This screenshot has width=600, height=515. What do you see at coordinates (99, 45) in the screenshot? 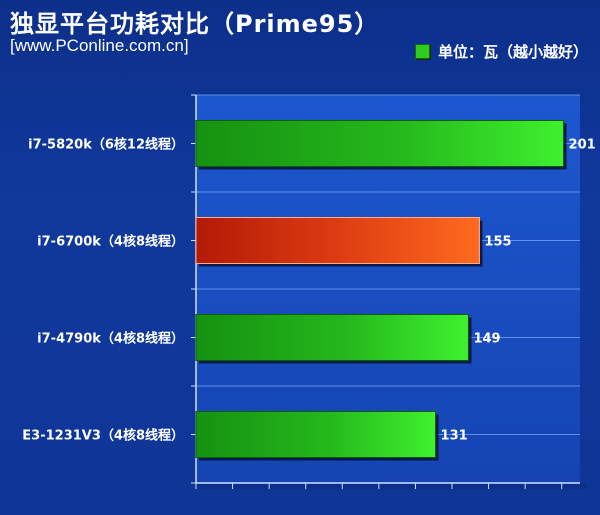
I see `source-url: [www.PConline.com.cn]` at bounding box center [99, 45].